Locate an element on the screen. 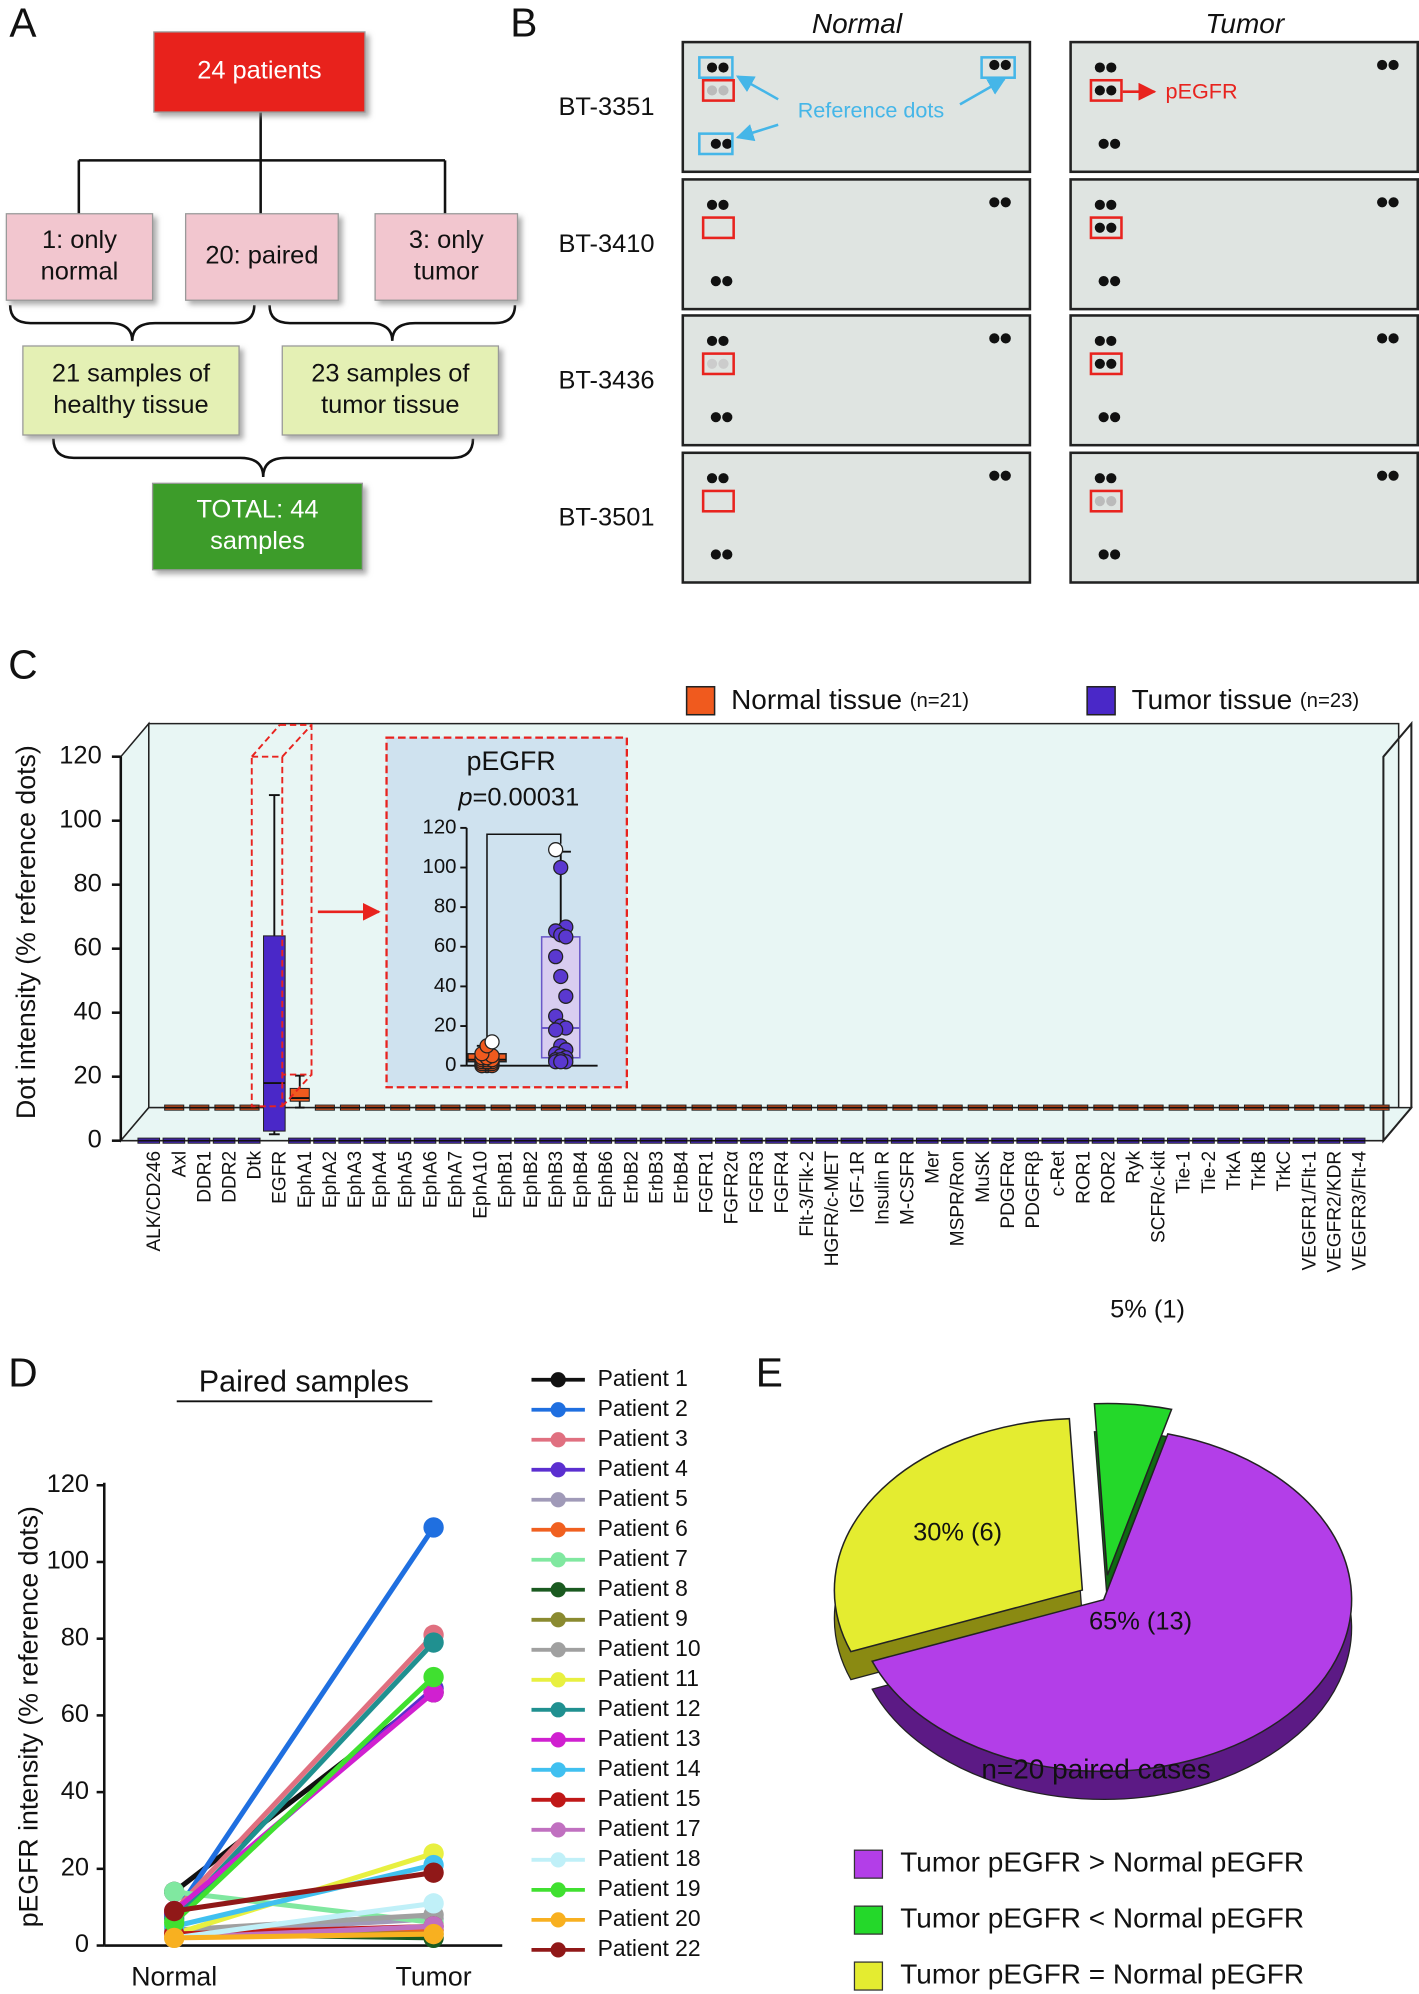  x-tick-label: Dtk is located at coordinates (255, 1164).